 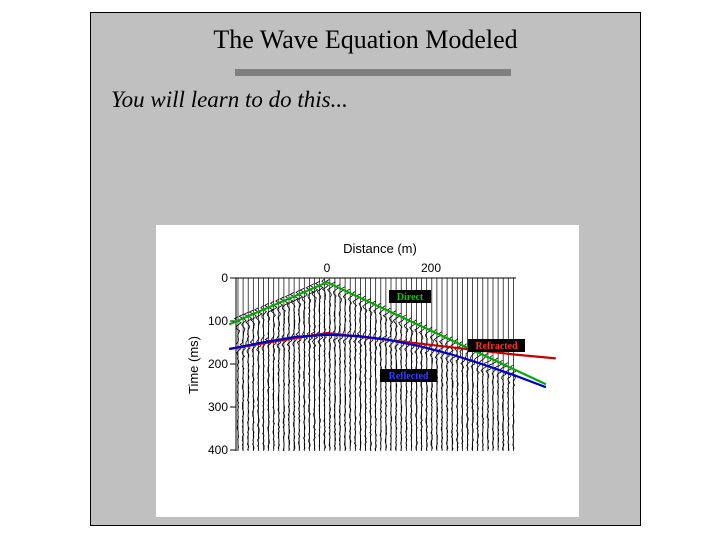 I want to click on reflected-label: Reflected, so click(x=409, y=376).